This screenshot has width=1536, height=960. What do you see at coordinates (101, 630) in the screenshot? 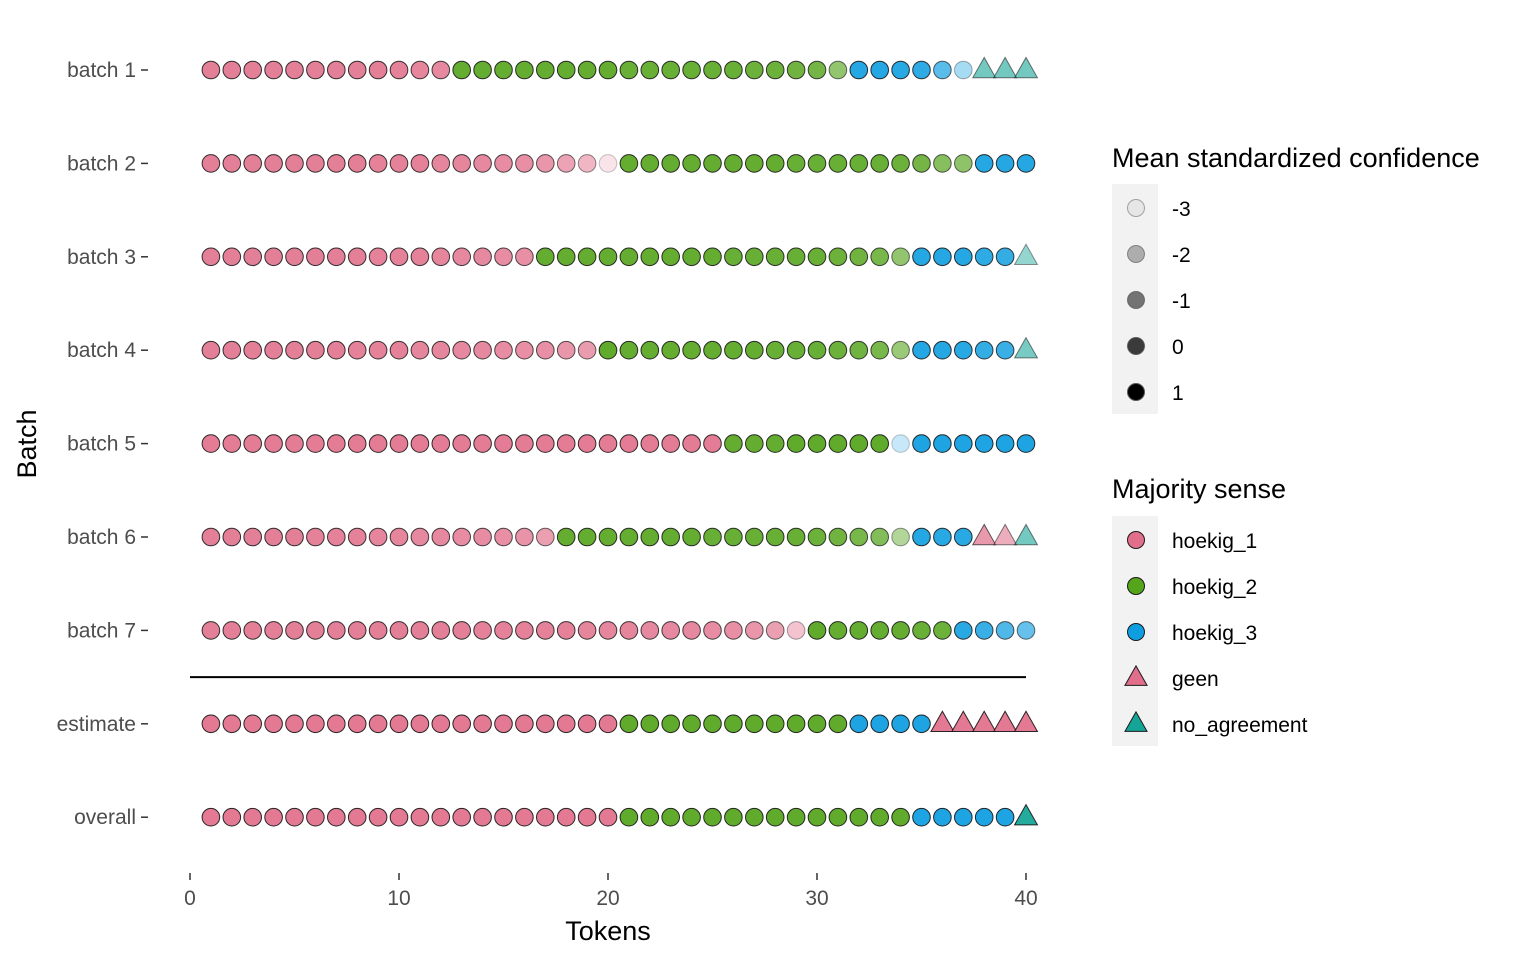
I see `y-tick-label: batch 7` at bounding box center [101, 630].